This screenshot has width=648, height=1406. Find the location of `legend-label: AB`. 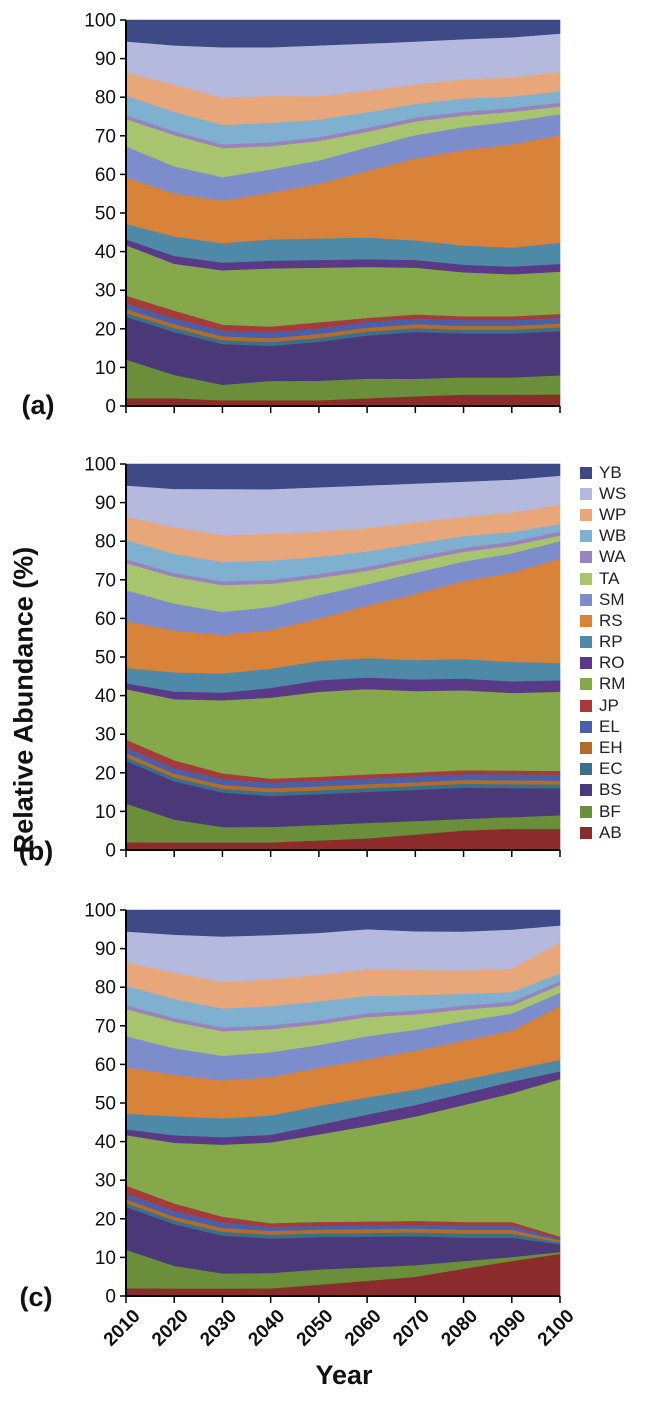

legend-label: AB is located at coordinates (610, 832).